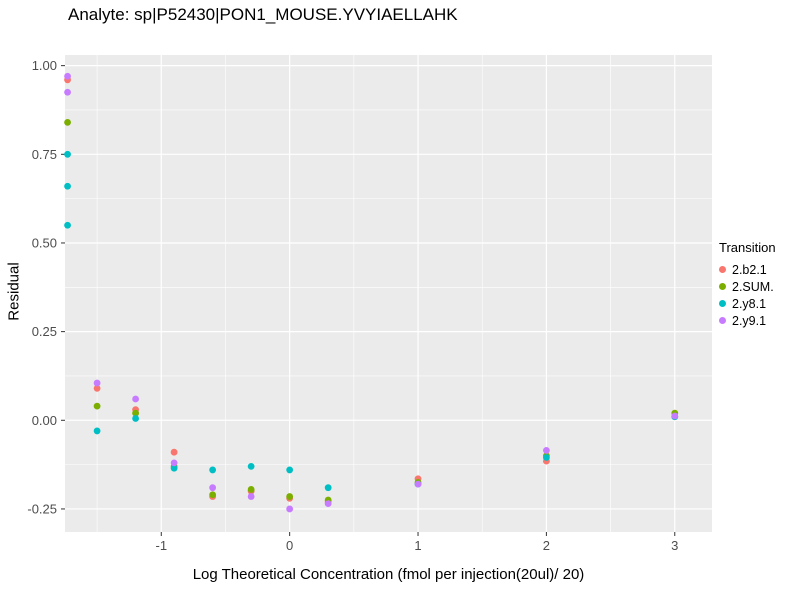 This screenshot has height=600, width=800. What do you see at coordinates (44, 65) in the screenshot?
I see `y-tick-label: 1.00` at bounding box center [44, 65].